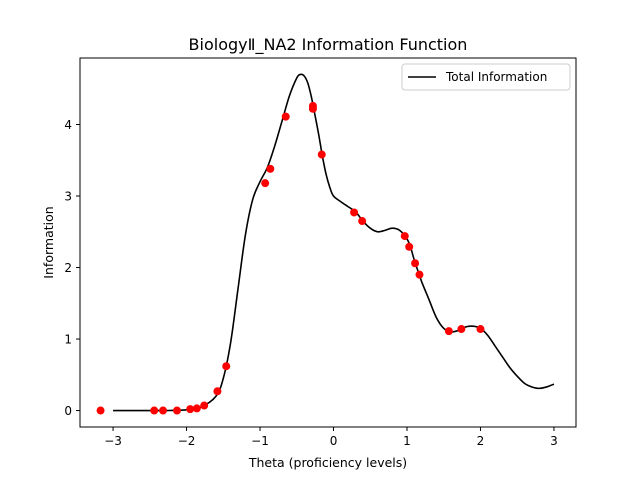 This screenshot has width=640, height=480. I want to click on y-tick-label: 3, so click(68, 197).